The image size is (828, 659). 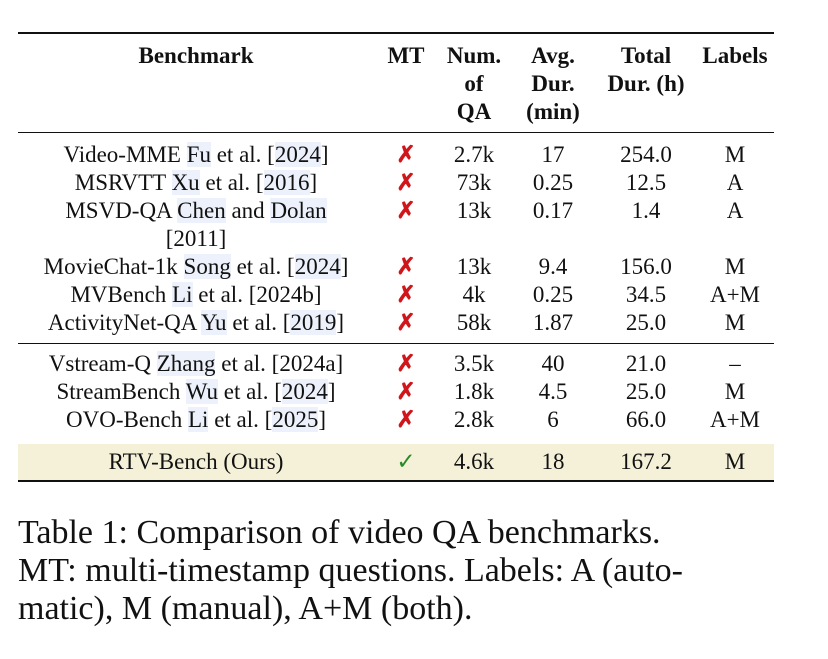 I want to click on qa-count-cell: 4k, so click(x=474, y=294).